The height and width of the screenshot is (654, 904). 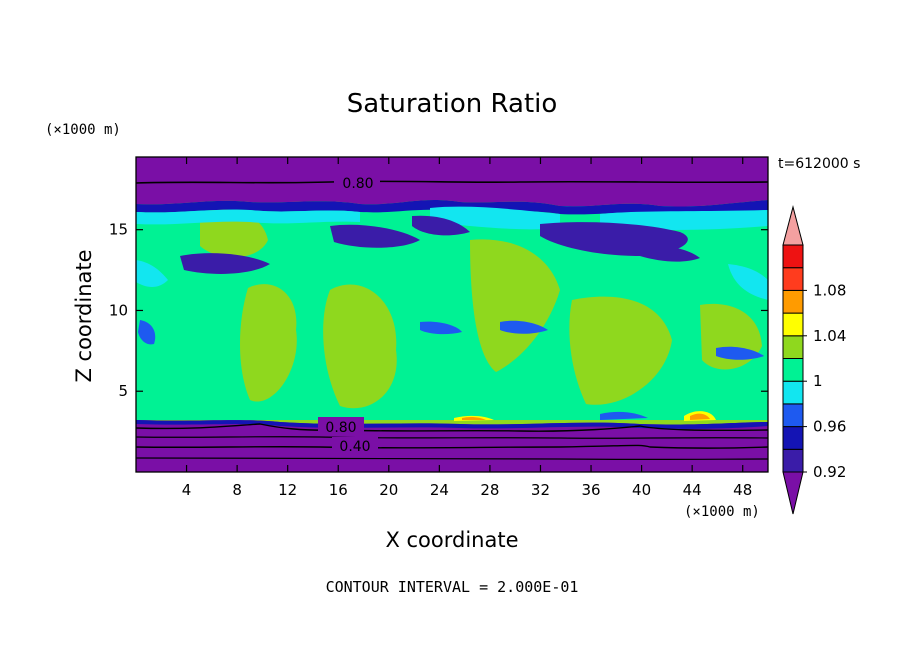 I want to click on field-upper-blobs, so click(x=440, y=244).